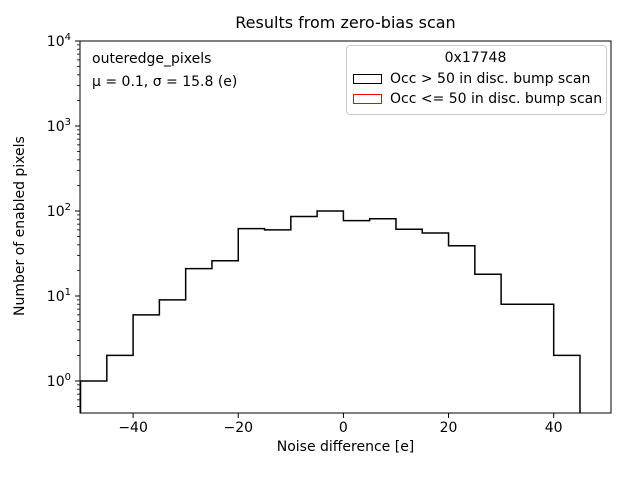 The height and width of the screenshot is (480, 640). I want to click on y-tick-label: 10³, so click(58, 126).